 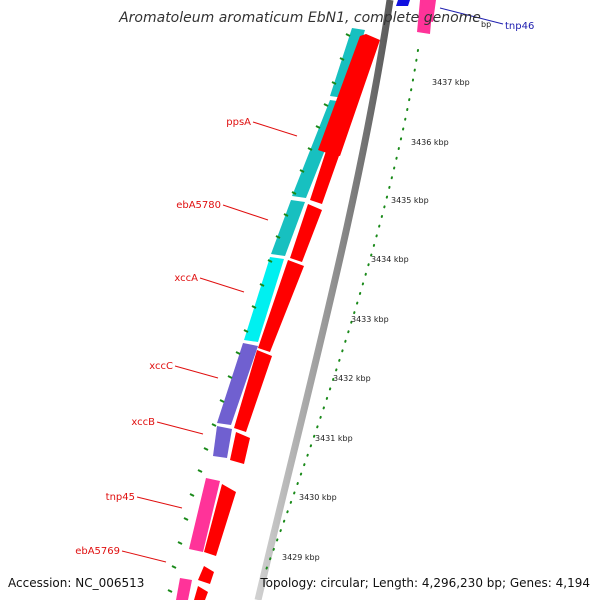 I want to click on tick-label-3430: 3430 kbp, so click(x=318, y=497).